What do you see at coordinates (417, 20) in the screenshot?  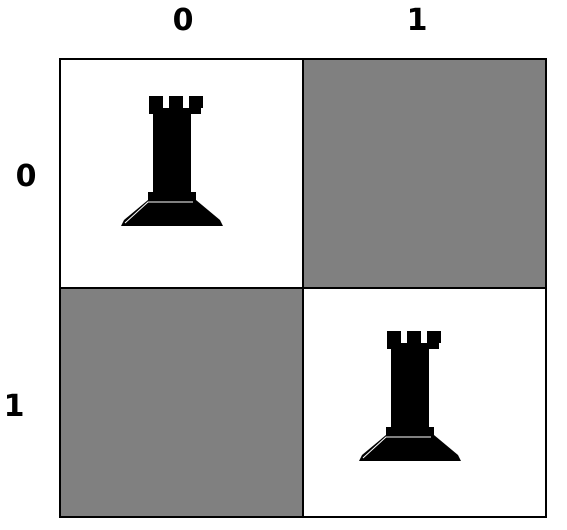 I see `column-label-1: 1` at bounding box center [417, 20].